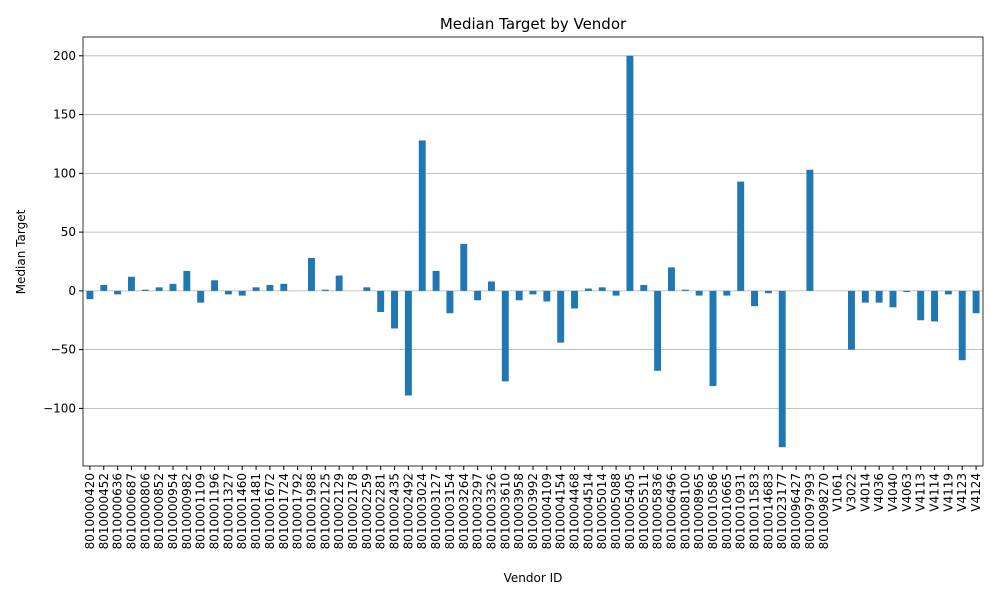 Image resolution: width=1000 pixels, height=604 pixels. What do you see at coordinates (64, 173) in the screenshot?
I see `y-tick-label: 100` at bounding box center [64, 173].